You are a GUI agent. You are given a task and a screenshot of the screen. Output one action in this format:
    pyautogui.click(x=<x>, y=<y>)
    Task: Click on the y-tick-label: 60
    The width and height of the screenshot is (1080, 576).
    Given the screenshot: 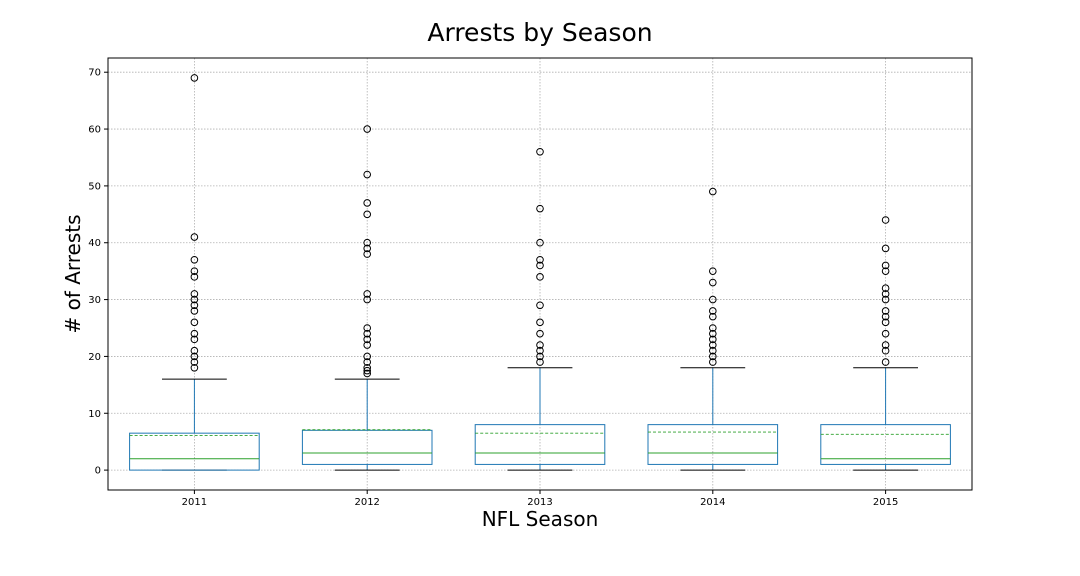 What is the action you would take?
    pyautogui.click(x=94, y=130)
    